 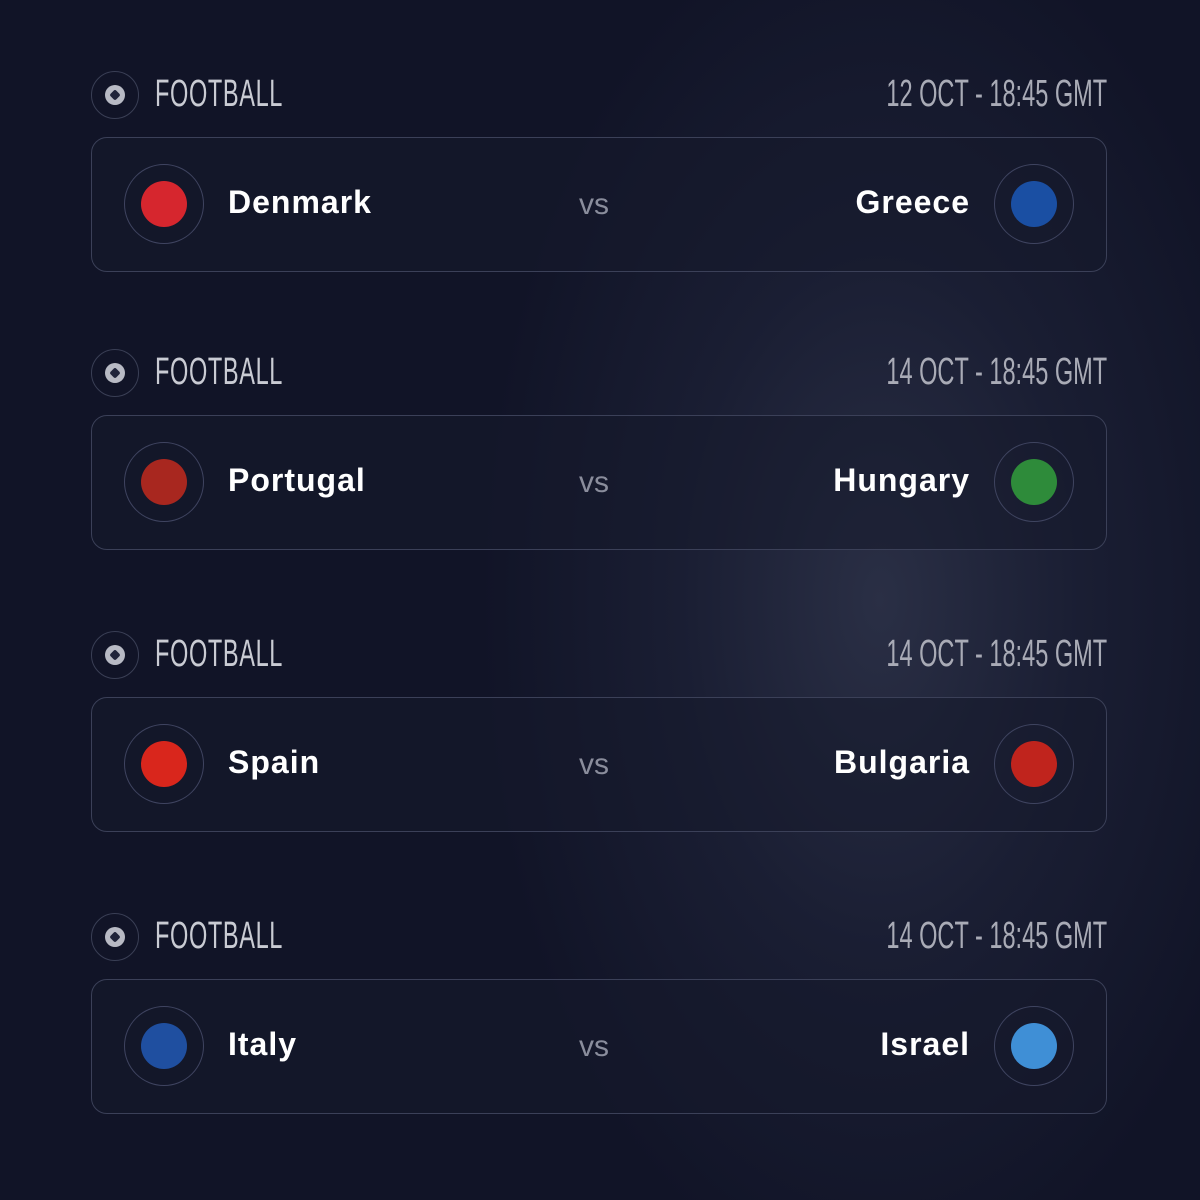 I want to click on match-card: Italy vs Israel, so click(x=599, y=1046).